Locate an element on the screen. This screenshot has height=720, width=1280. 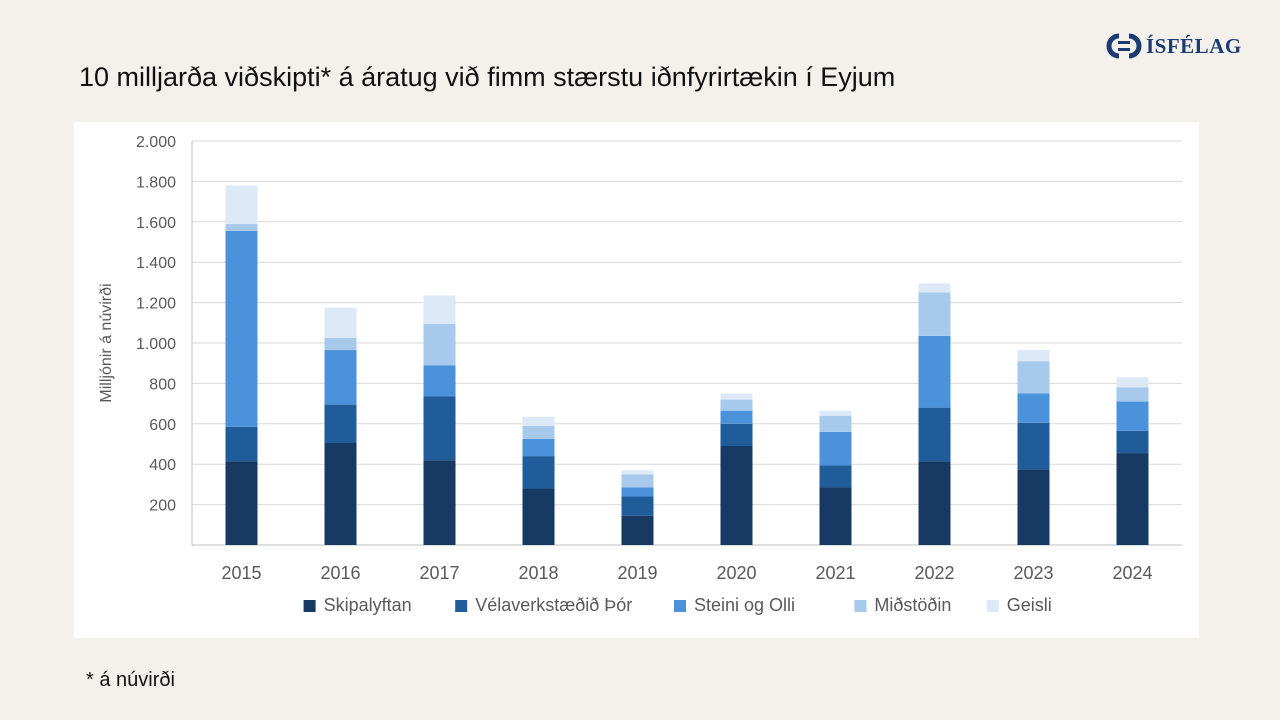
x-tick-label: 2024 is located at coordinates (1132, 573).